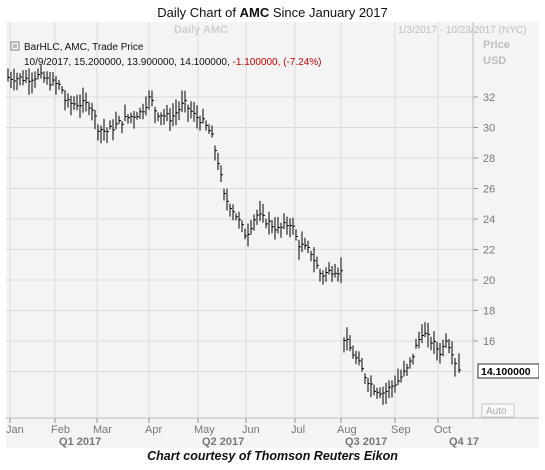  What do you see at coordinates (153, 430) in the screenshot?
I see `x-tick-label: Apr` at bounding box center [153, 430].